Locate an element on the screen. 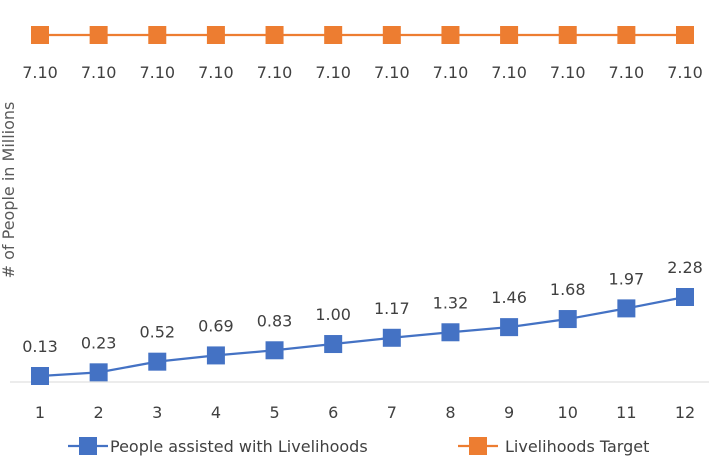 The image size is (709, 459). x-tick-label: 4 is located at coordinates (216, 412).